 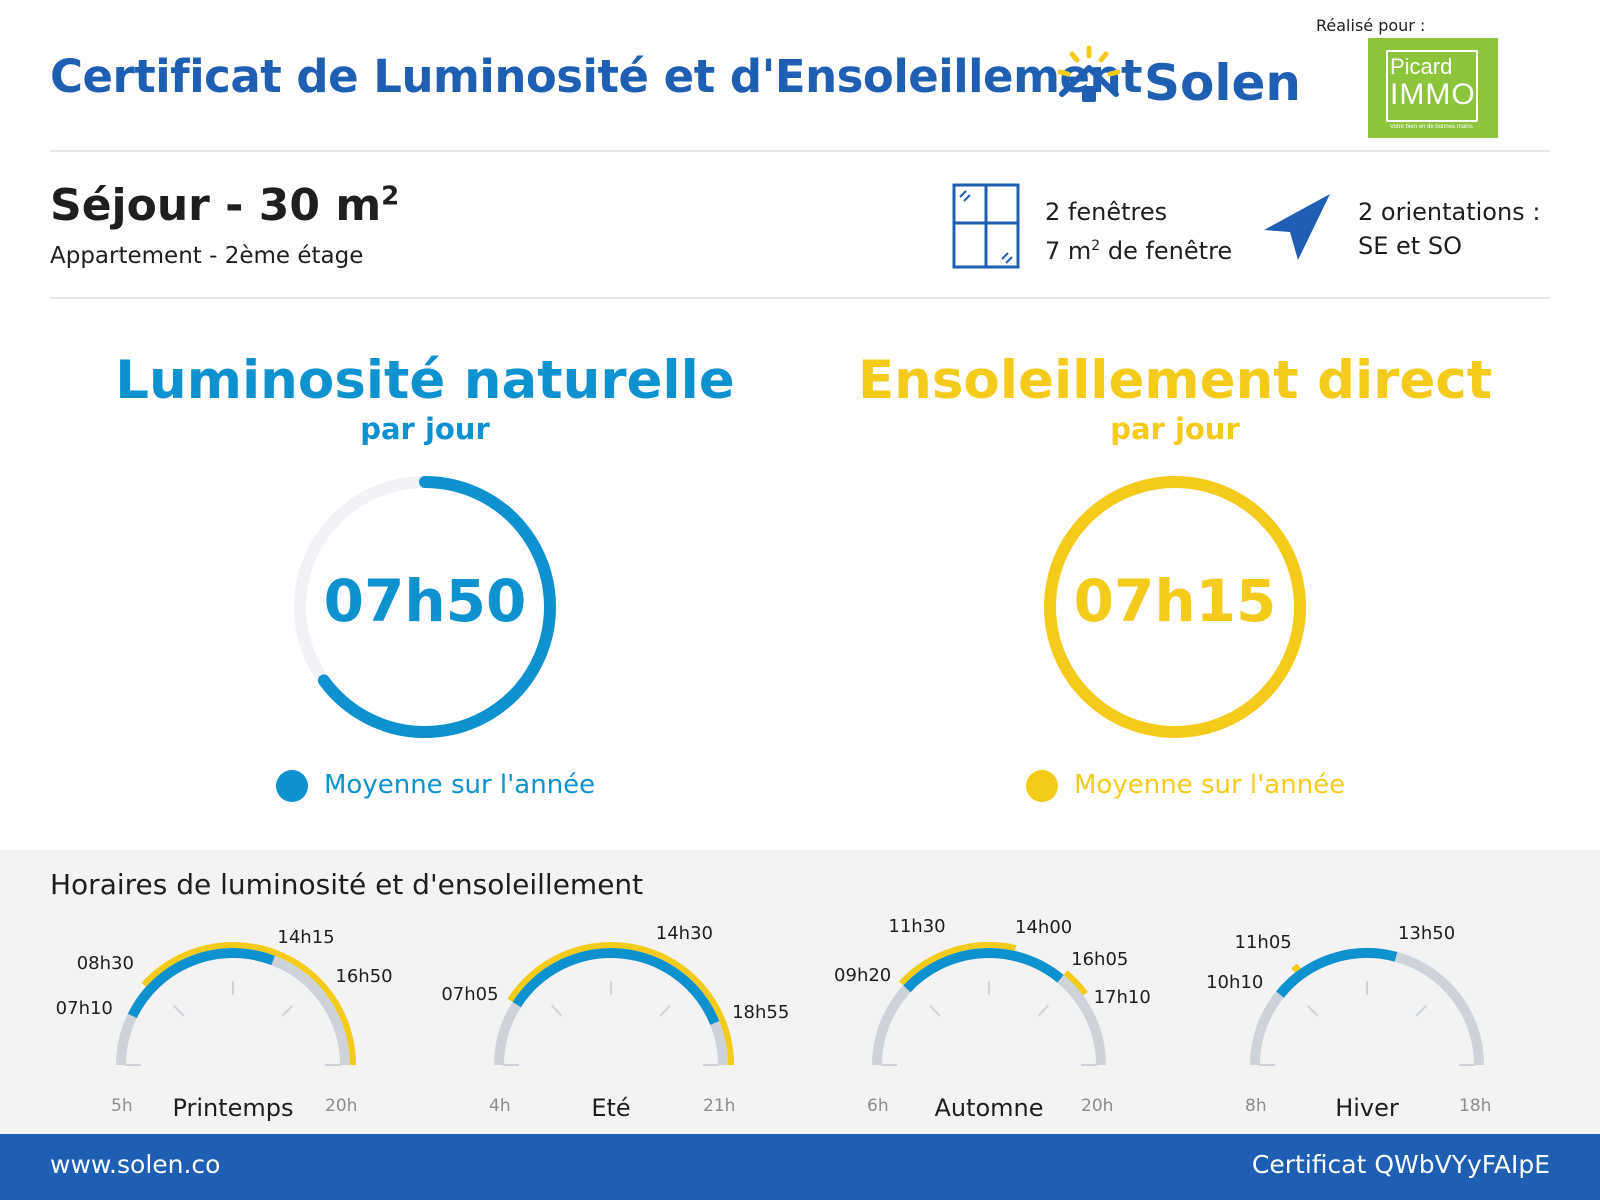 What do you see at coordinates (1223, 83) in the screenshot?
I see `brand-name: Solen` at bounding box center [1223, 83].